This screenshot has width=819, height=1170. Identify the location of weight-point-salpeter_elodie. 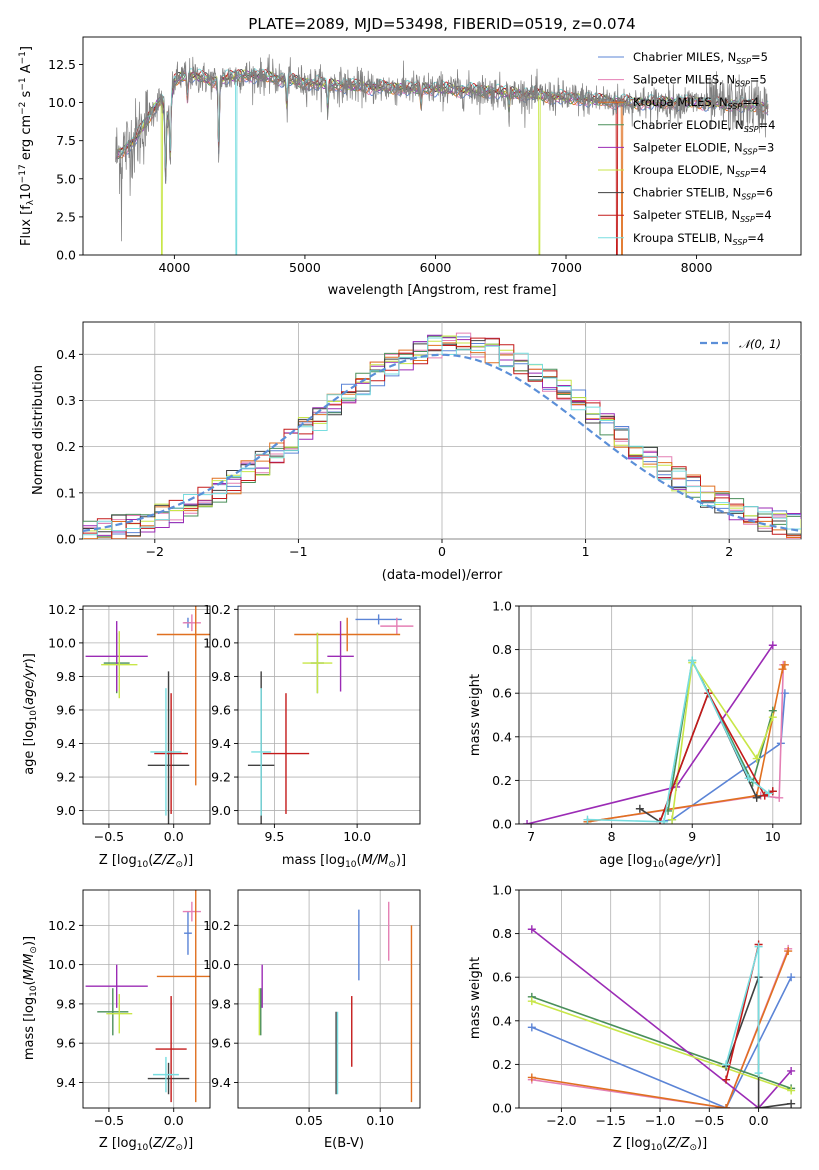
(791, 1070).